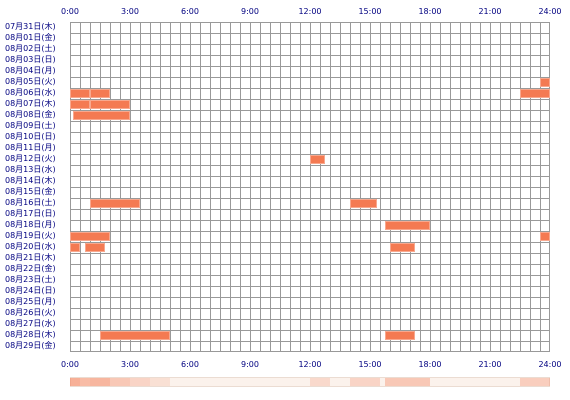  Describe the element at coordinates (30, 345) in the screenshot. I see `day-label: 08月29日(金)` at that location.